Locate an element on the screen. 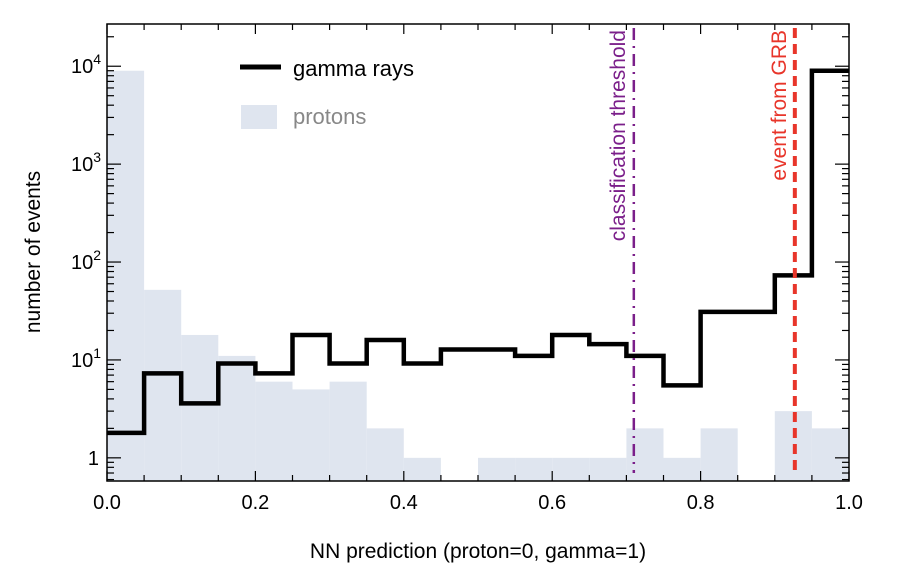 Image resolution: width=909 pixels, height=574 pixels. legend-protons-label: protons is located at coordinates (329, 116).